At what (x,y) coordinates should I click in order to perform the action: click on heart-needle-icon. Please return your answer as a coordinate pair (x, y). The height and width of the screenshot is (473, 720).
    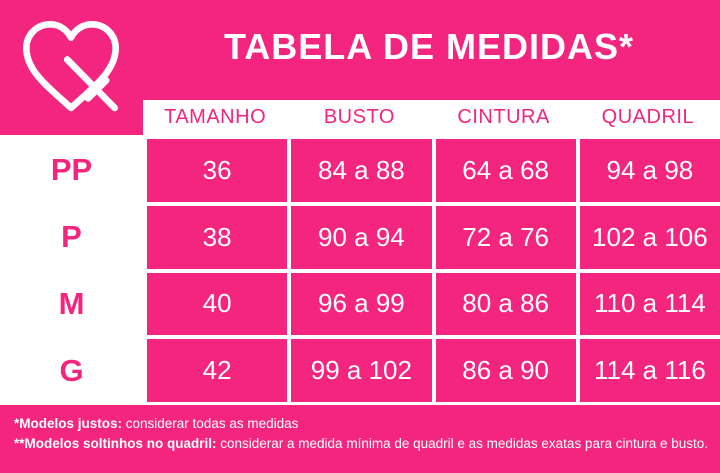
    Looking at the image, I should click on (71, 66).